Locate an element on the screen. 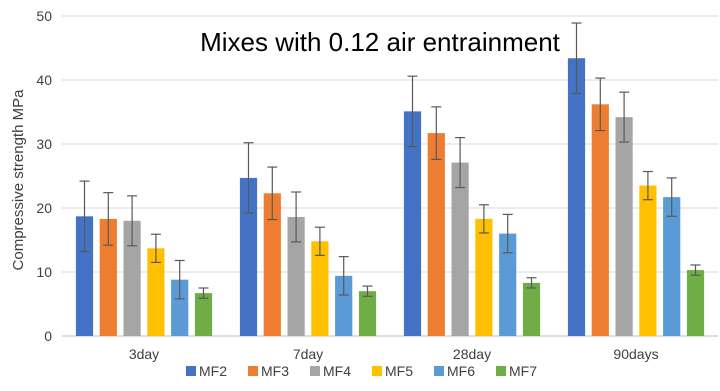  legend: MF2 MF3 MF4 MF5 MF6 MF7 is located at coordinates (361, 371).